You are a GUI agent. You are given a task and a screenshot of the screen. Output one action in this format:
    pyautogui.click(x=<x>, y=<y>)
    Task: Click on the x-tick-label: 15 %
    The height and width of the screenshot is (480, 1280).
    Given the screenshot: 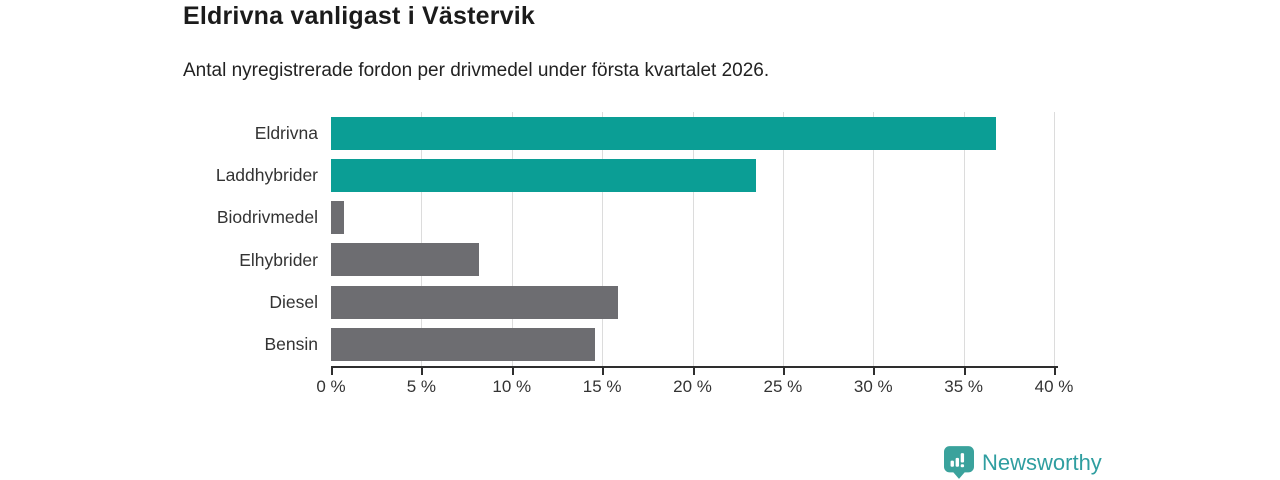 What is the action you would take?
    pyautogui.click(x=602, y=386)
    